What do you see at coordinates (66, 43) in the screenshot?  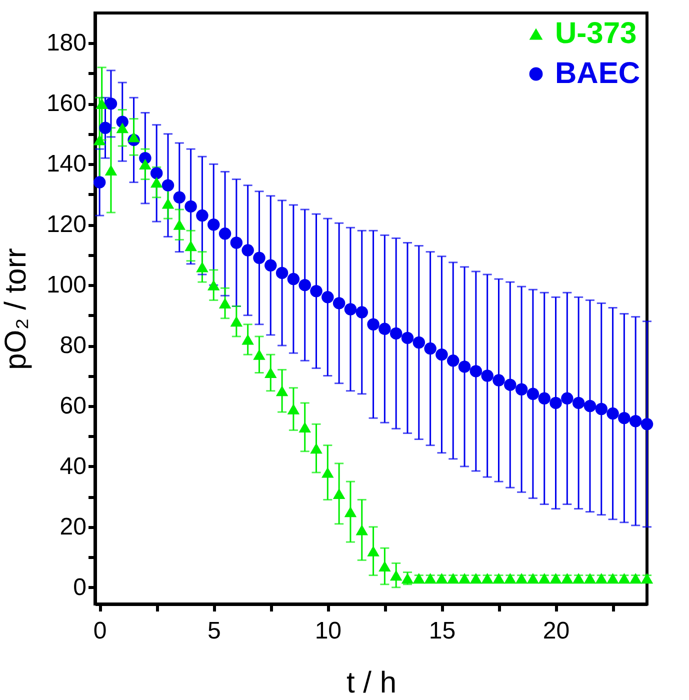 I see `y-tick-label: 180` at bounding box center [66, 43].